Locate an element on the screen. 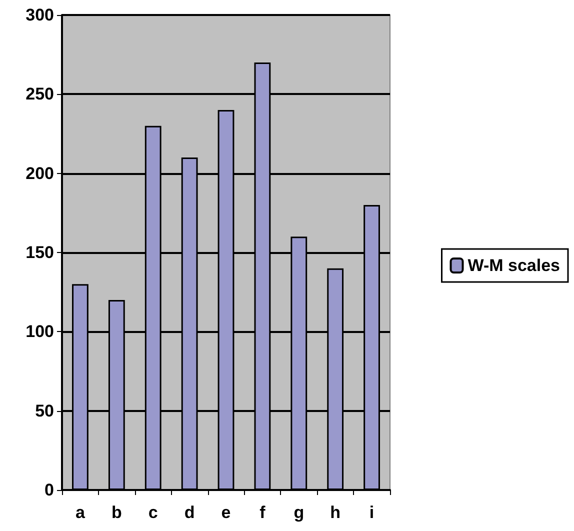 The height and width of the screenshot is (531, 574). y-tick-label: 200 is located at coordinates (40, 173).